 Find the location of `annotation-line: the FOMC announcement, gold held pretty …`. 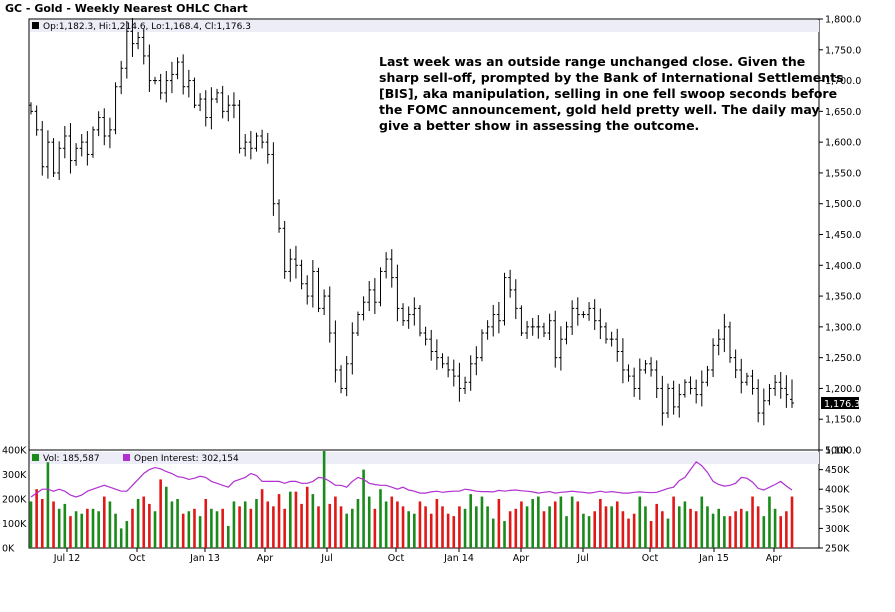

annotation-line: the FOMC announcement, gold held pretty … is located at coordinates (599, 109).